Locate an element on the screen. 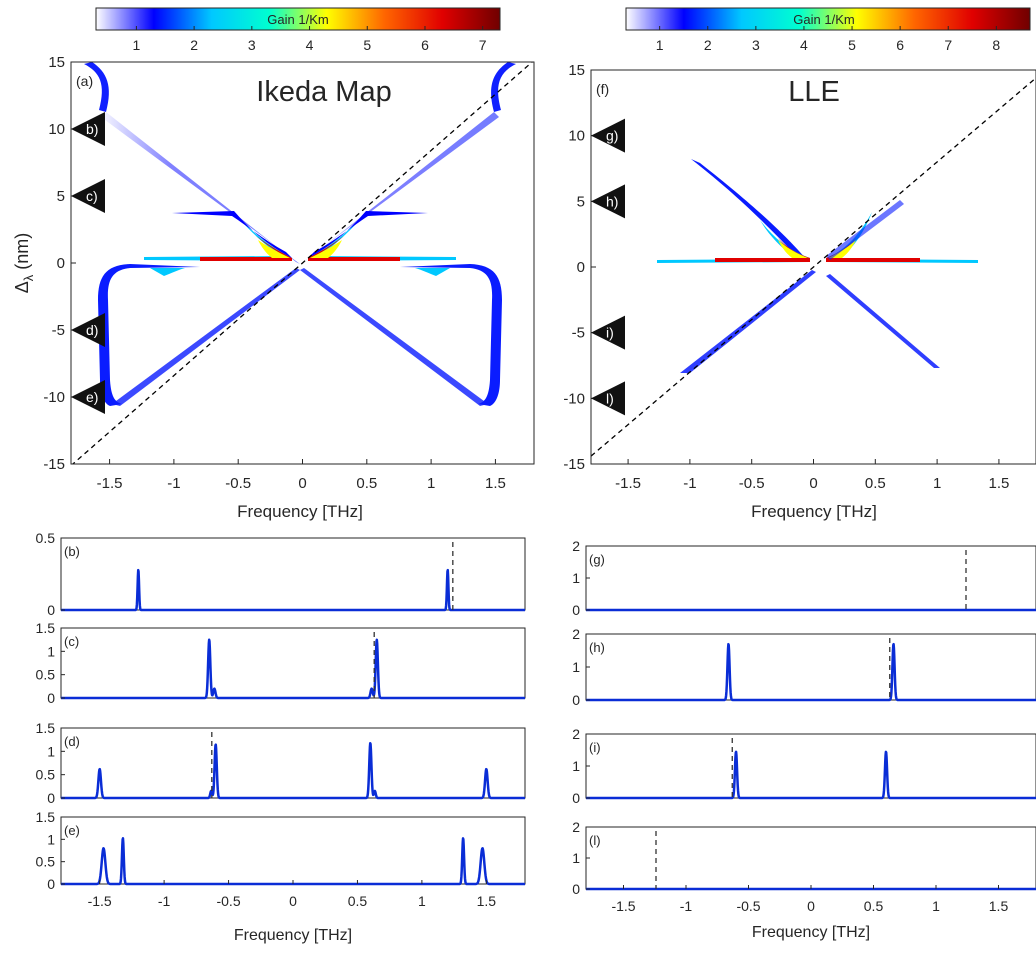 The width and height of the screenshot is (1036, 953). marker-label: l) is located at coordinates (610, 398).